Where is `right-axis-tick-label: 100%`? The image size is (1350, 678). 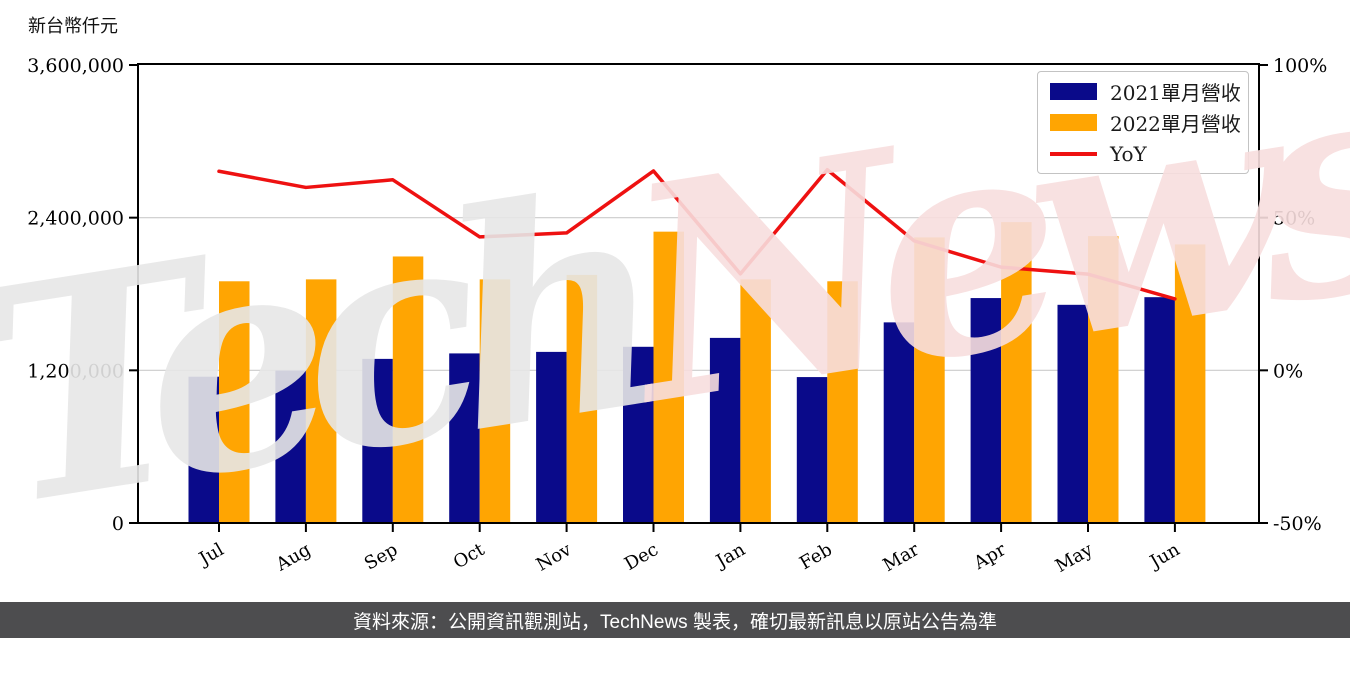 right-axis-tick-label: 100% is located at coordinates (1300, 66).